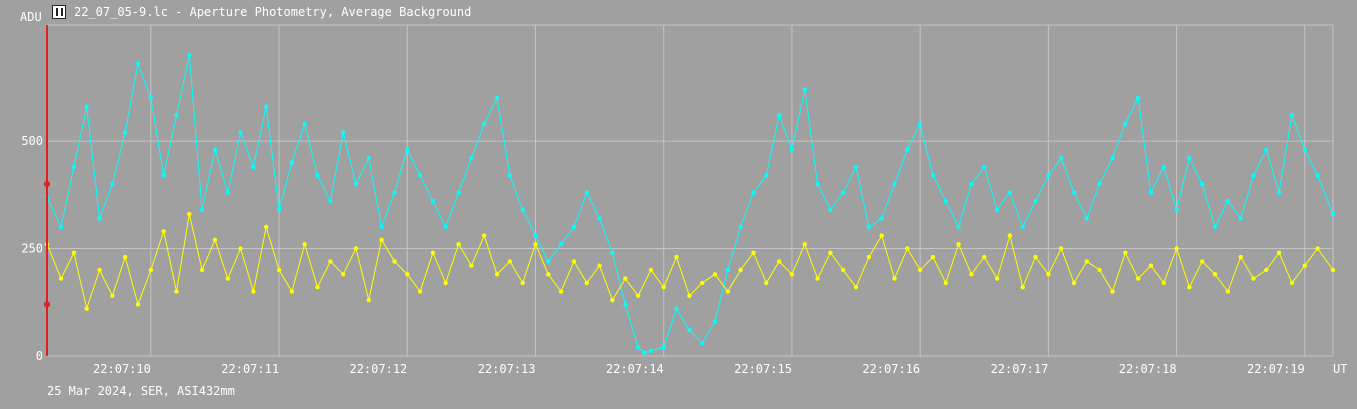 This screenshot has height=409, width=1357. I want to click on x-tick-label: 22:07:17, so click(1020, 369).